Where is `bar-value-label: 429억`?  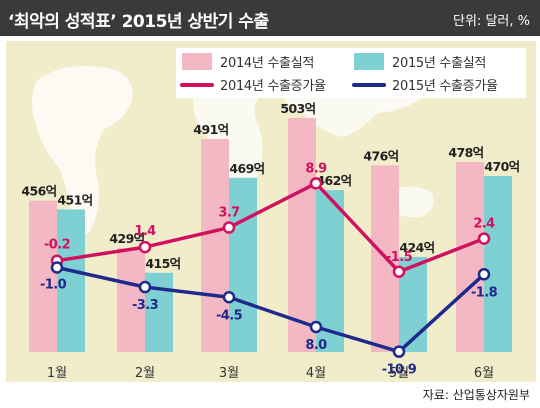
bar-value-label: 429억 is located at coordinates (126, 238).